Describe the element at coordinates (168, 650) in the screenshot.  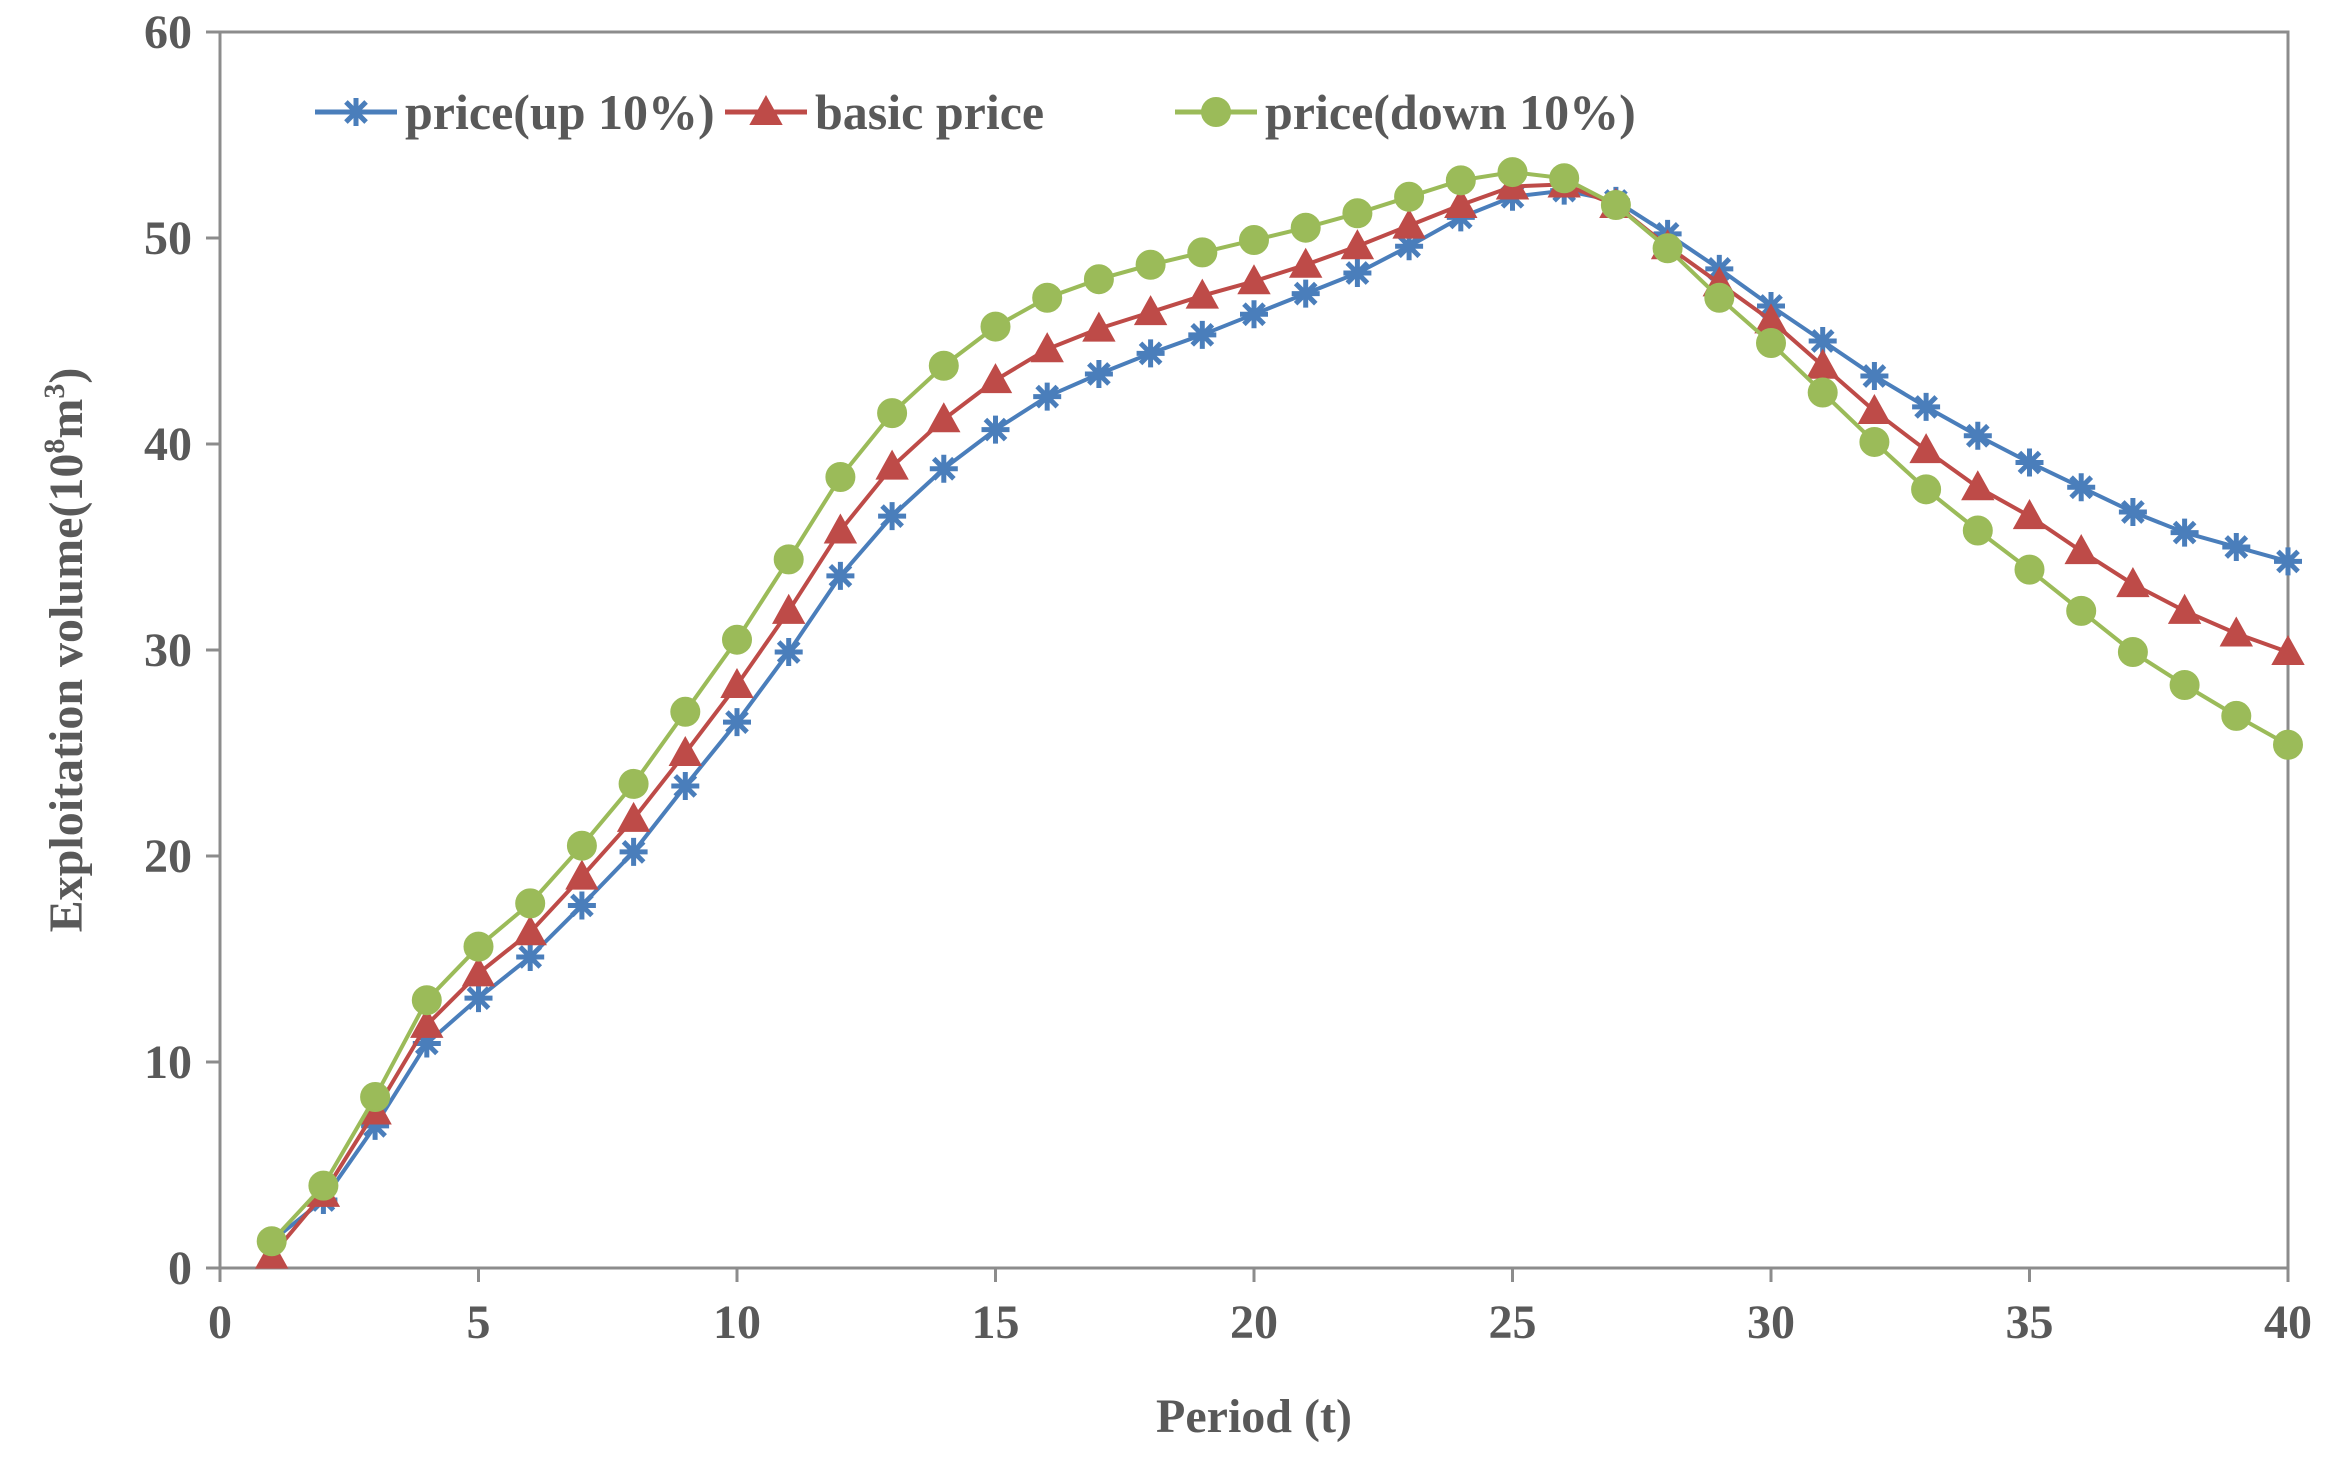
I see `y-tick-label: 30` at that location.